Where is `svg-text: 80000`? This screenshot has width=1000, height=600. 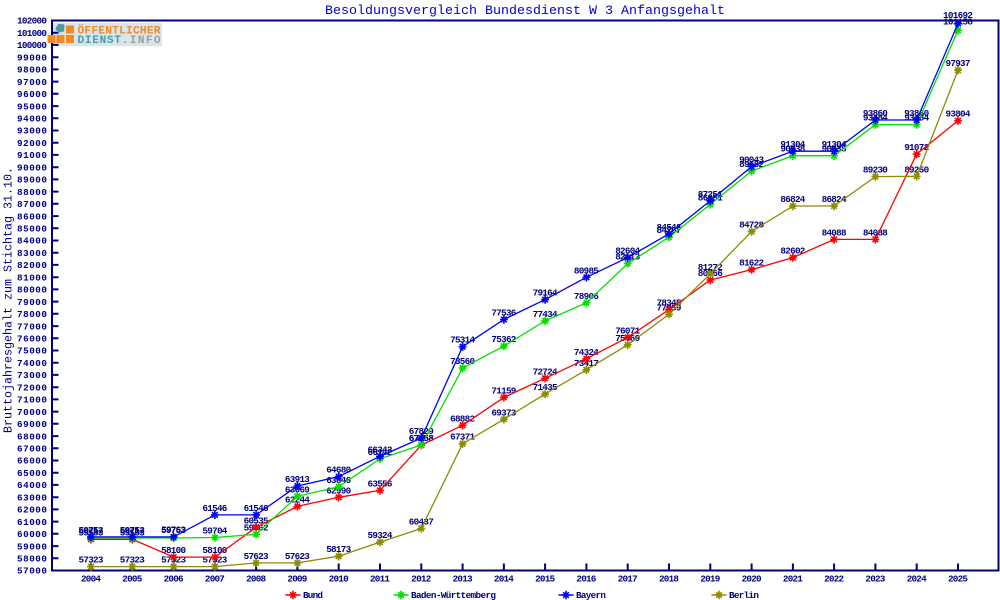
svg-text: 80000 is located at coordinates (32, 290).